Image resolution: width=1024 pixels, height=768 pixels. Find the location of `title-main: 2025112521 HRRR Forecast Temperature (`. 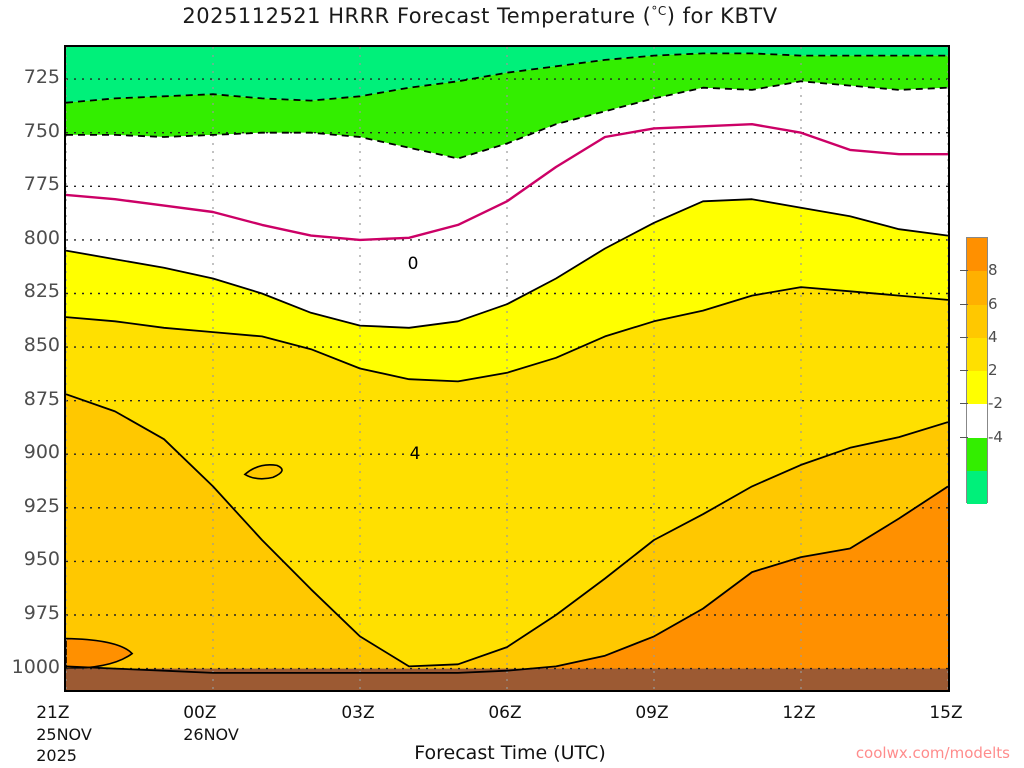

title-main: 2025112521 HRRR Forecast Temperature ( is located at coordinates (417, 16).